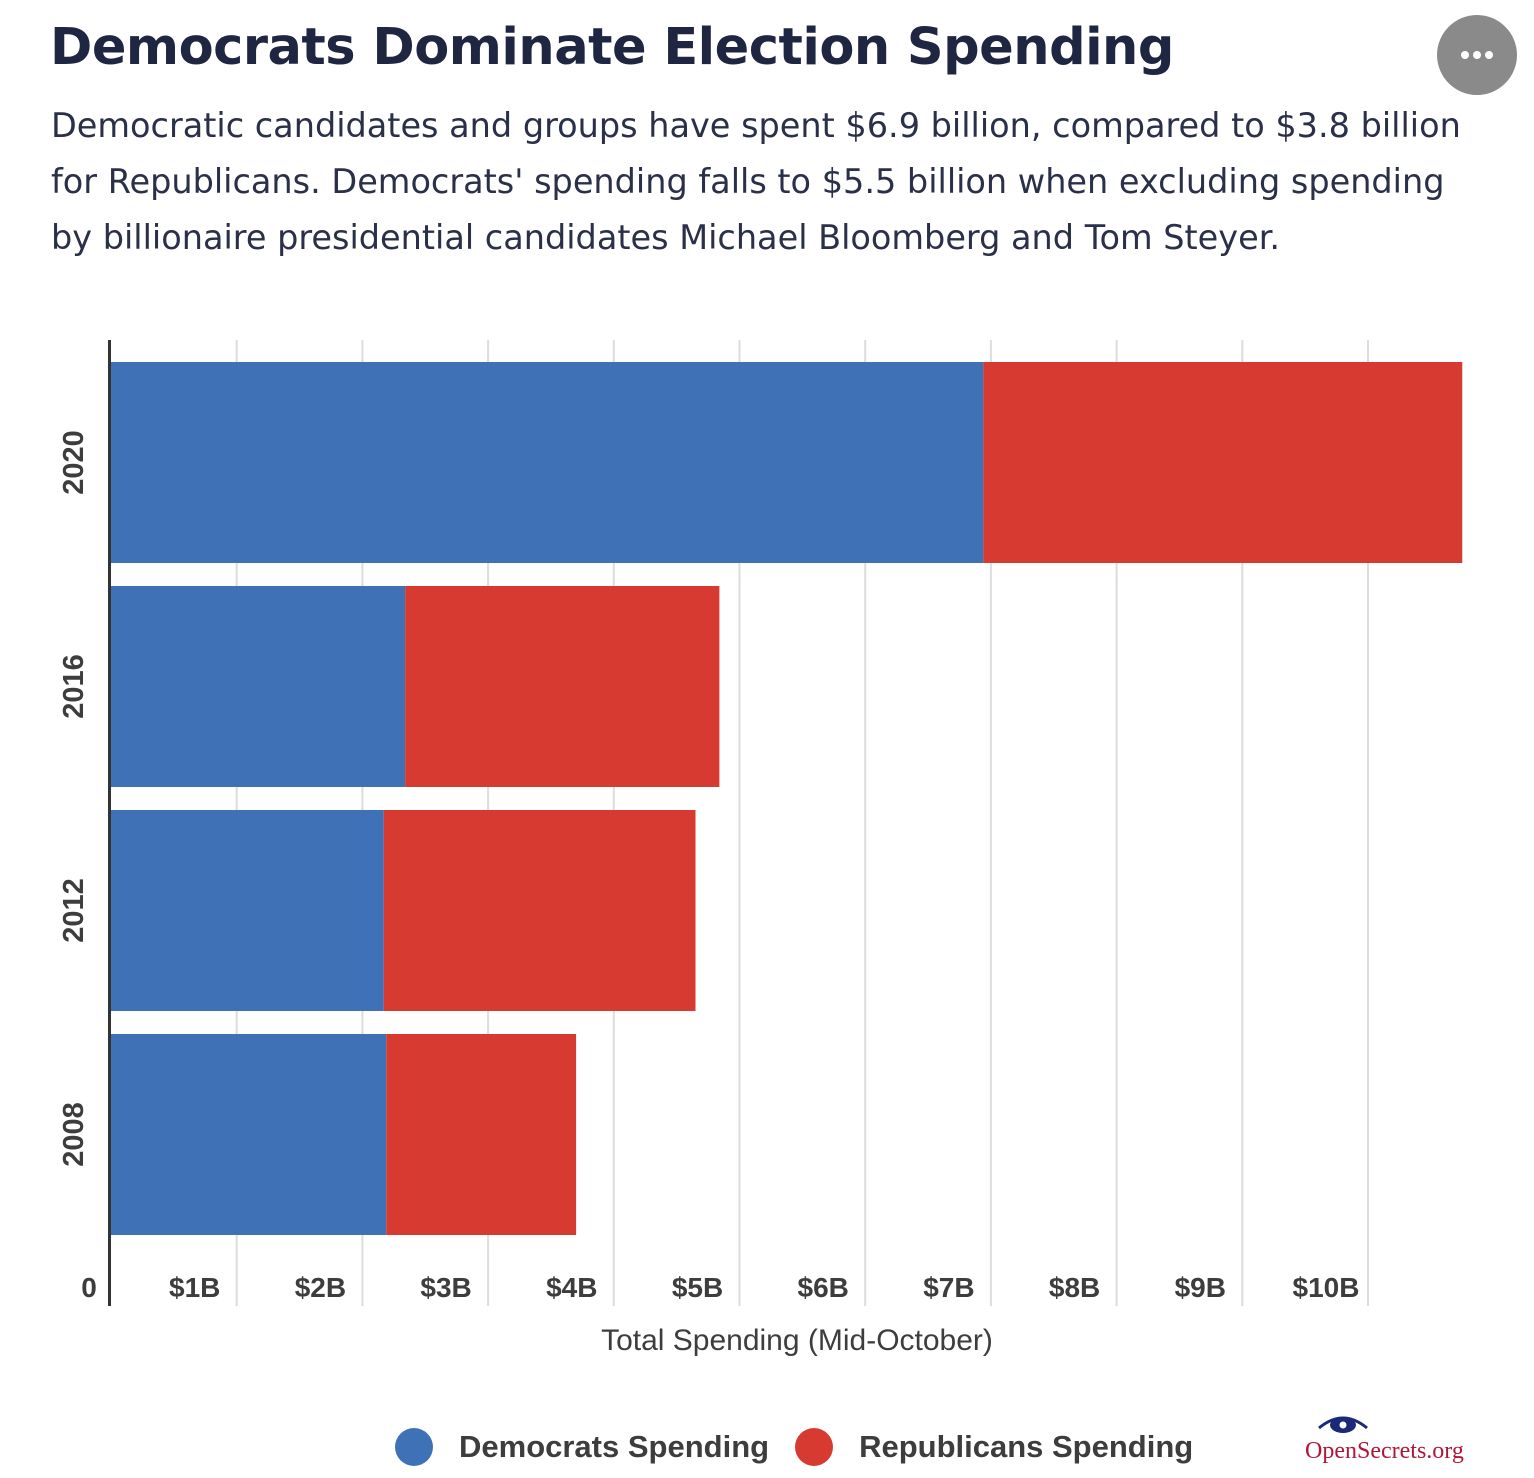  I want to click on eye-icon, so click(1343, 1424).